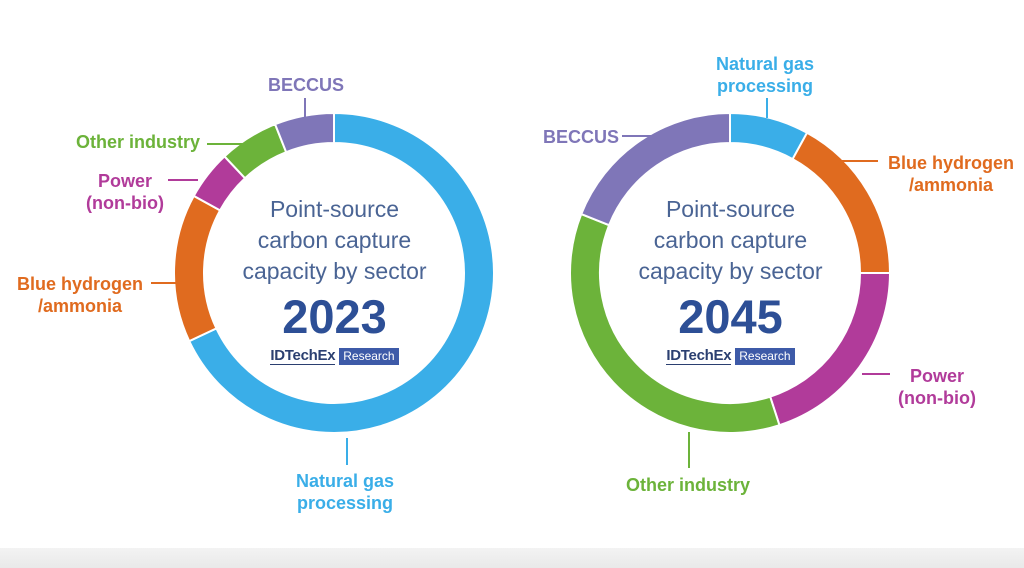  I want to click on label-2023-blue-hydrogen: Blue hydrogen /ammonia, so click(79, 295).